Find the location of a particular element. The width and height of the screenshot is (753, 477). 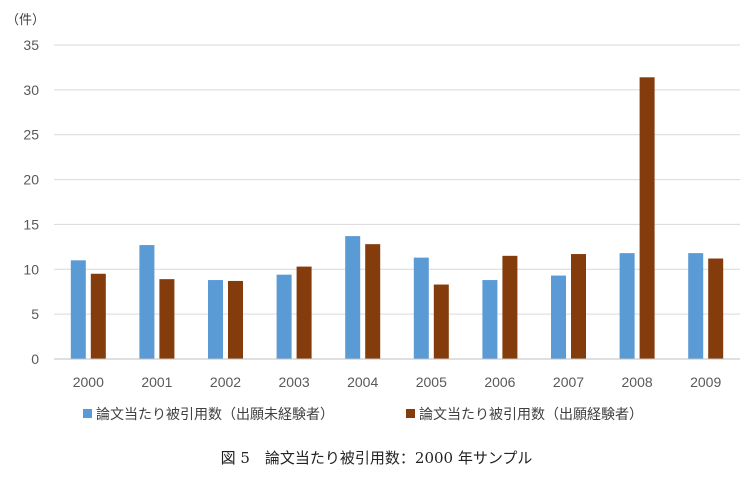

bar-non-applicant-2005 is located at coordinates (421, 308).